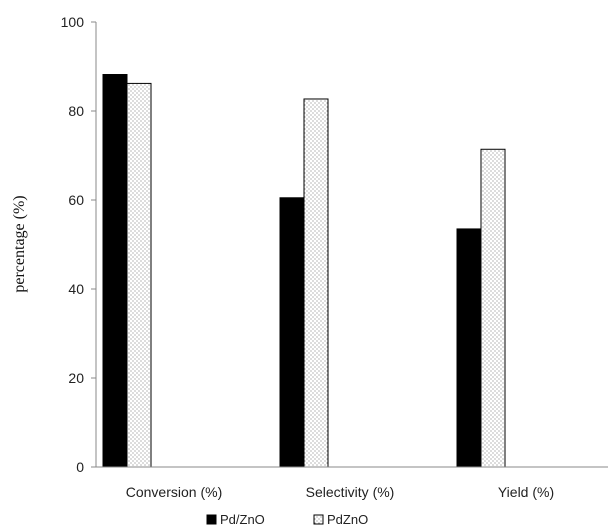 Image resolution: width=608 pixels, height=529 pixels. I want to click on legend-swatch-pdzno, so click(318, 519).